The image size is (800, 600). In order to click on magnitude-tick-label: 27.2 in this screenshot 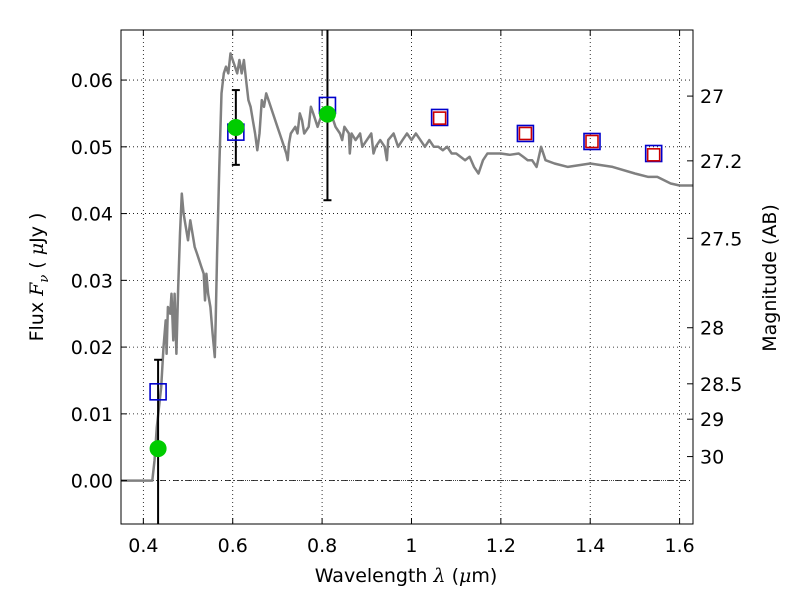, I will do `click(721, 162)`.